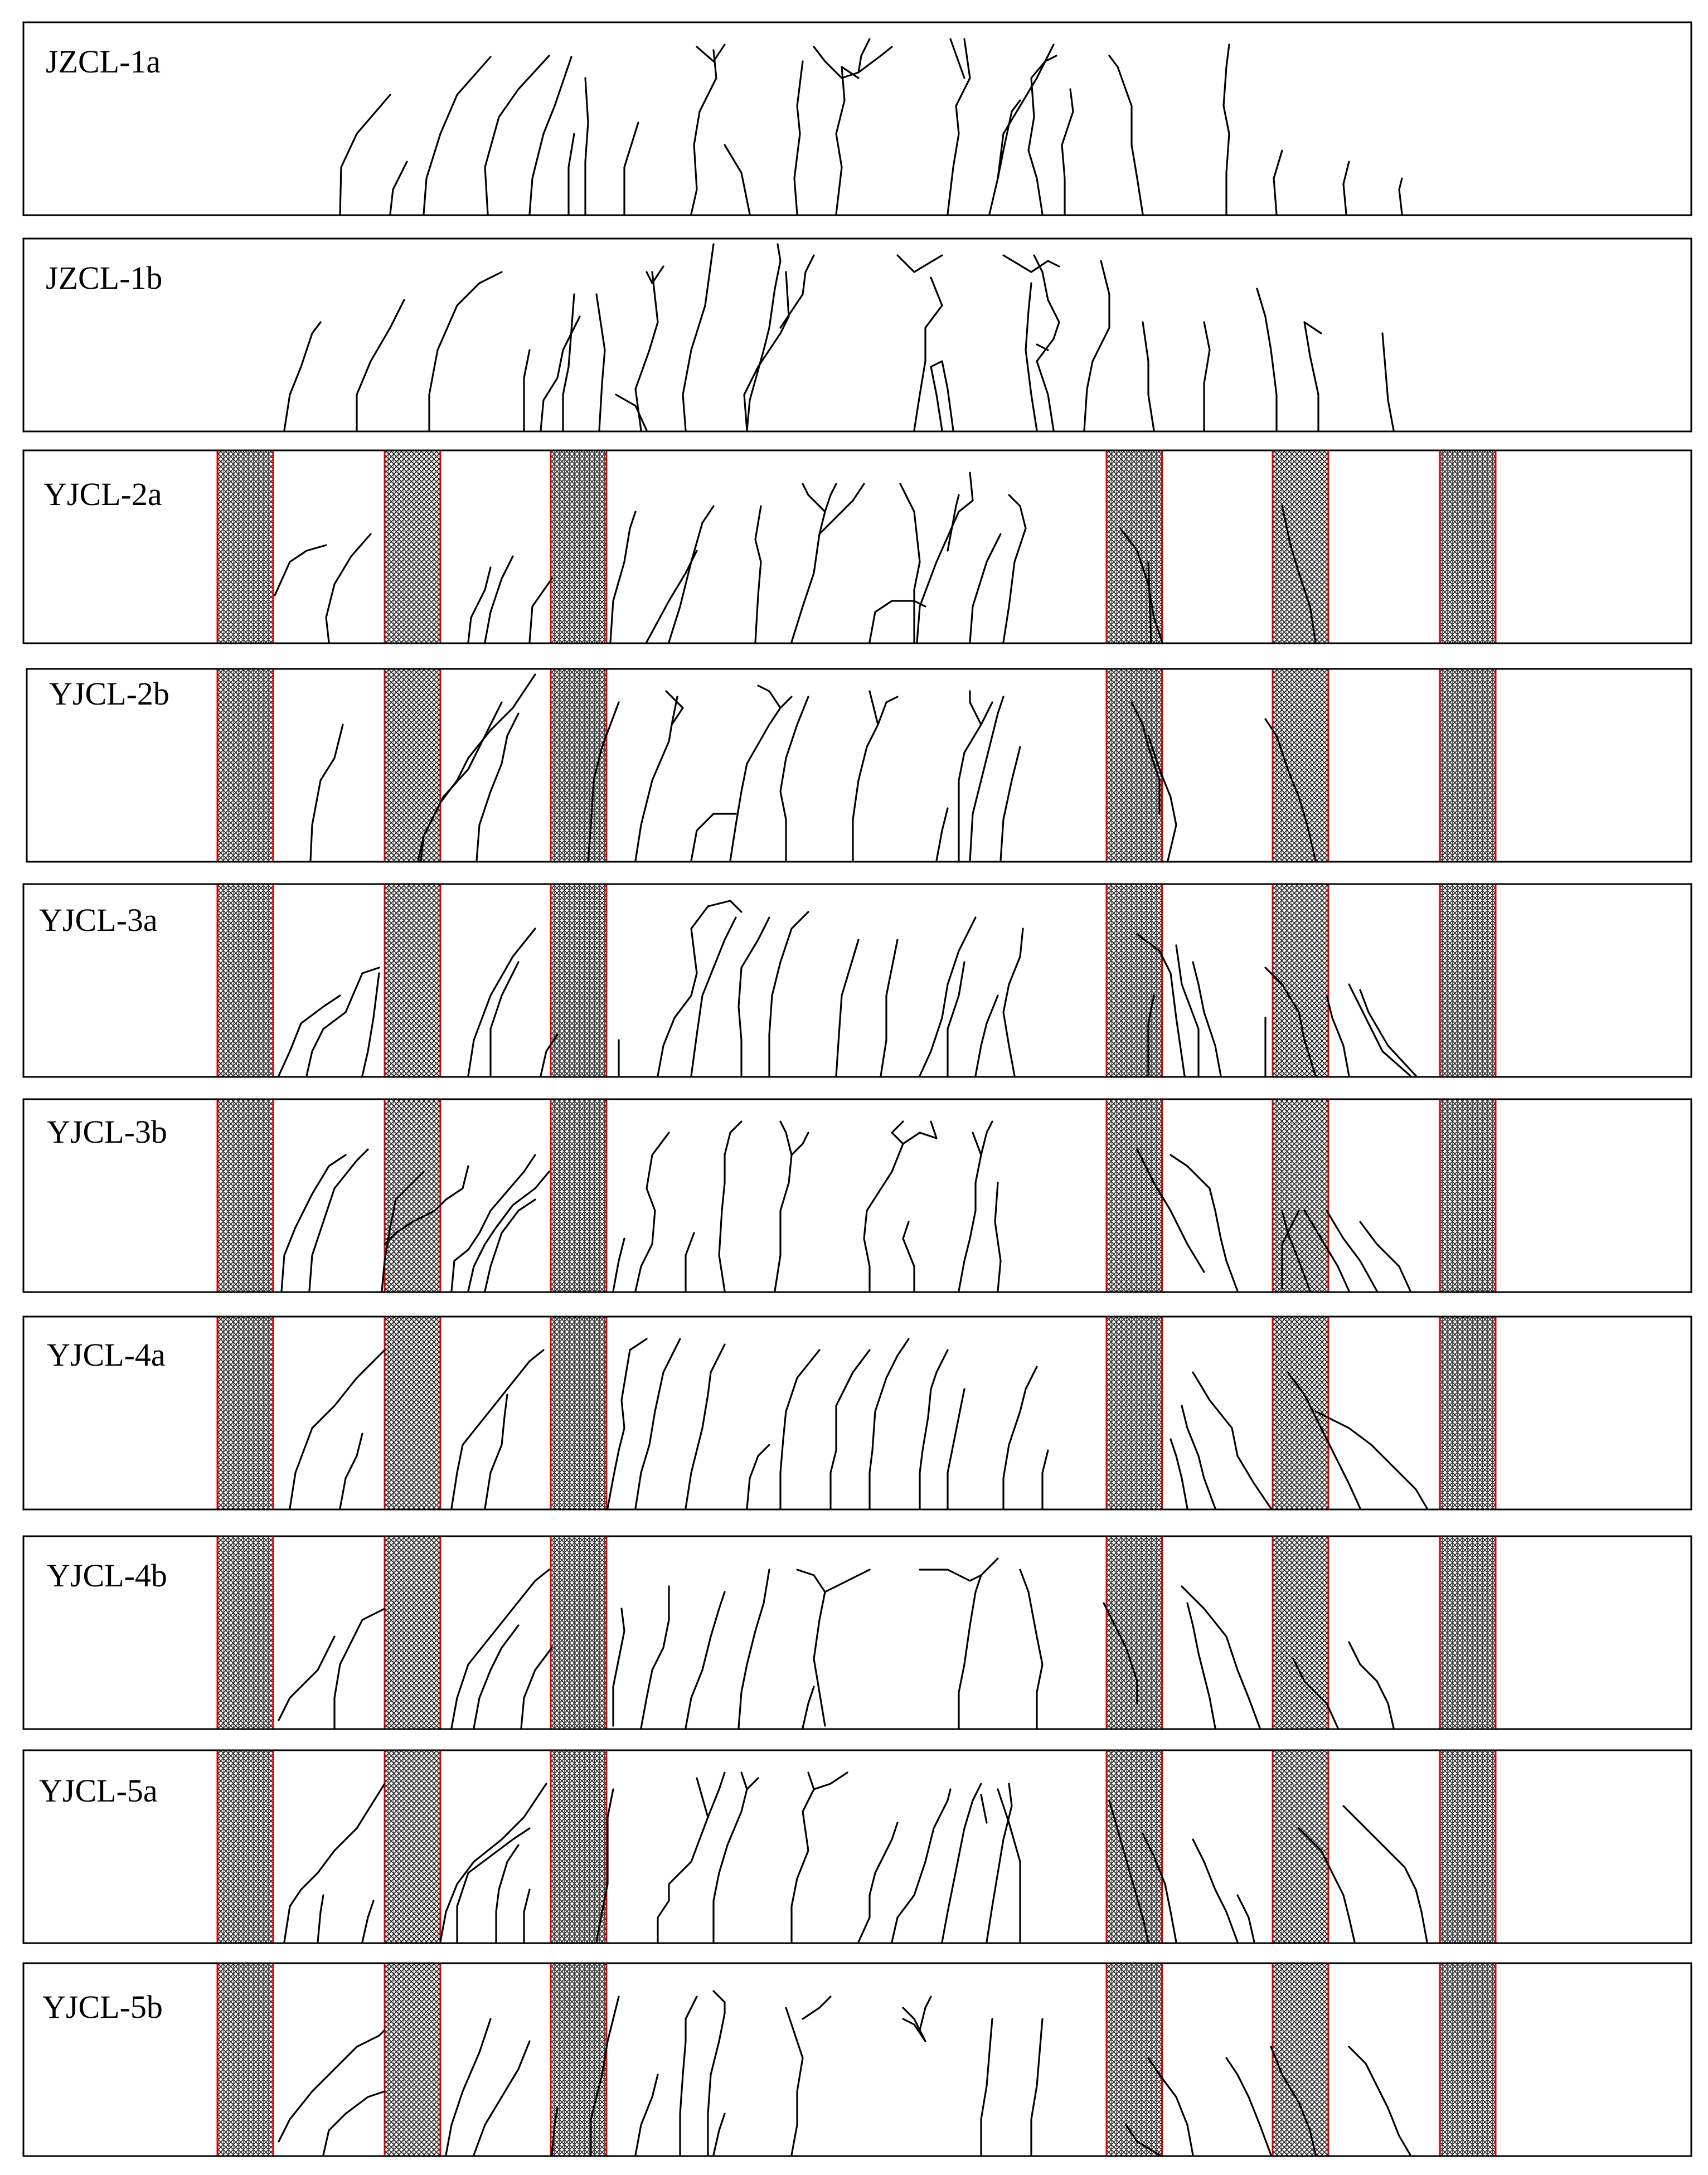 The width and height of the screenshot is (1708, 2175). Describe the element at coordinates (107, 1132) in the screenshot. I see `specimen-label: YJCL-3b` at that location.